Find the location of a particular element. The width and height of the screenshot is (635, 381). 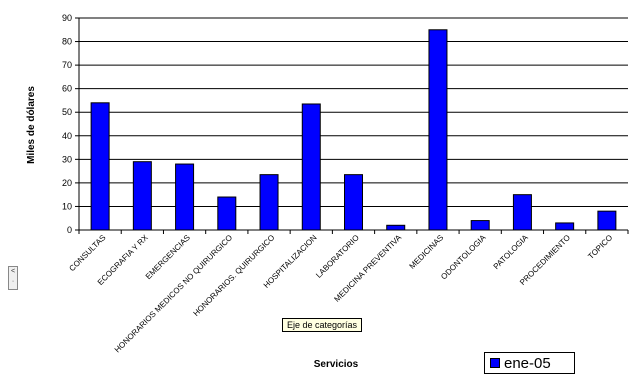

y-tick-label: 50 is located at coordinates (67, 112).